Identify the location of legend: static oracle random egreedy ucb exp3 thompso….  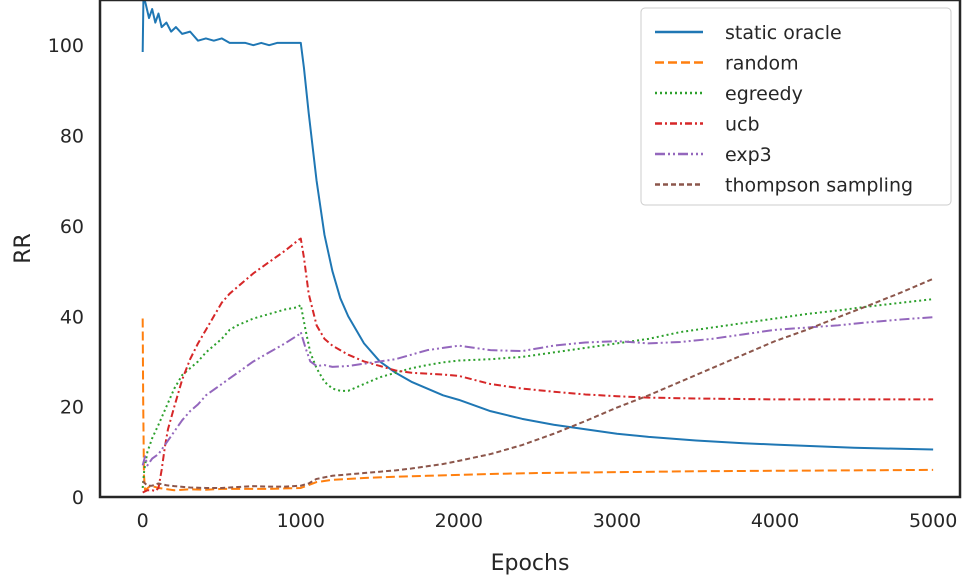
(796, 106).